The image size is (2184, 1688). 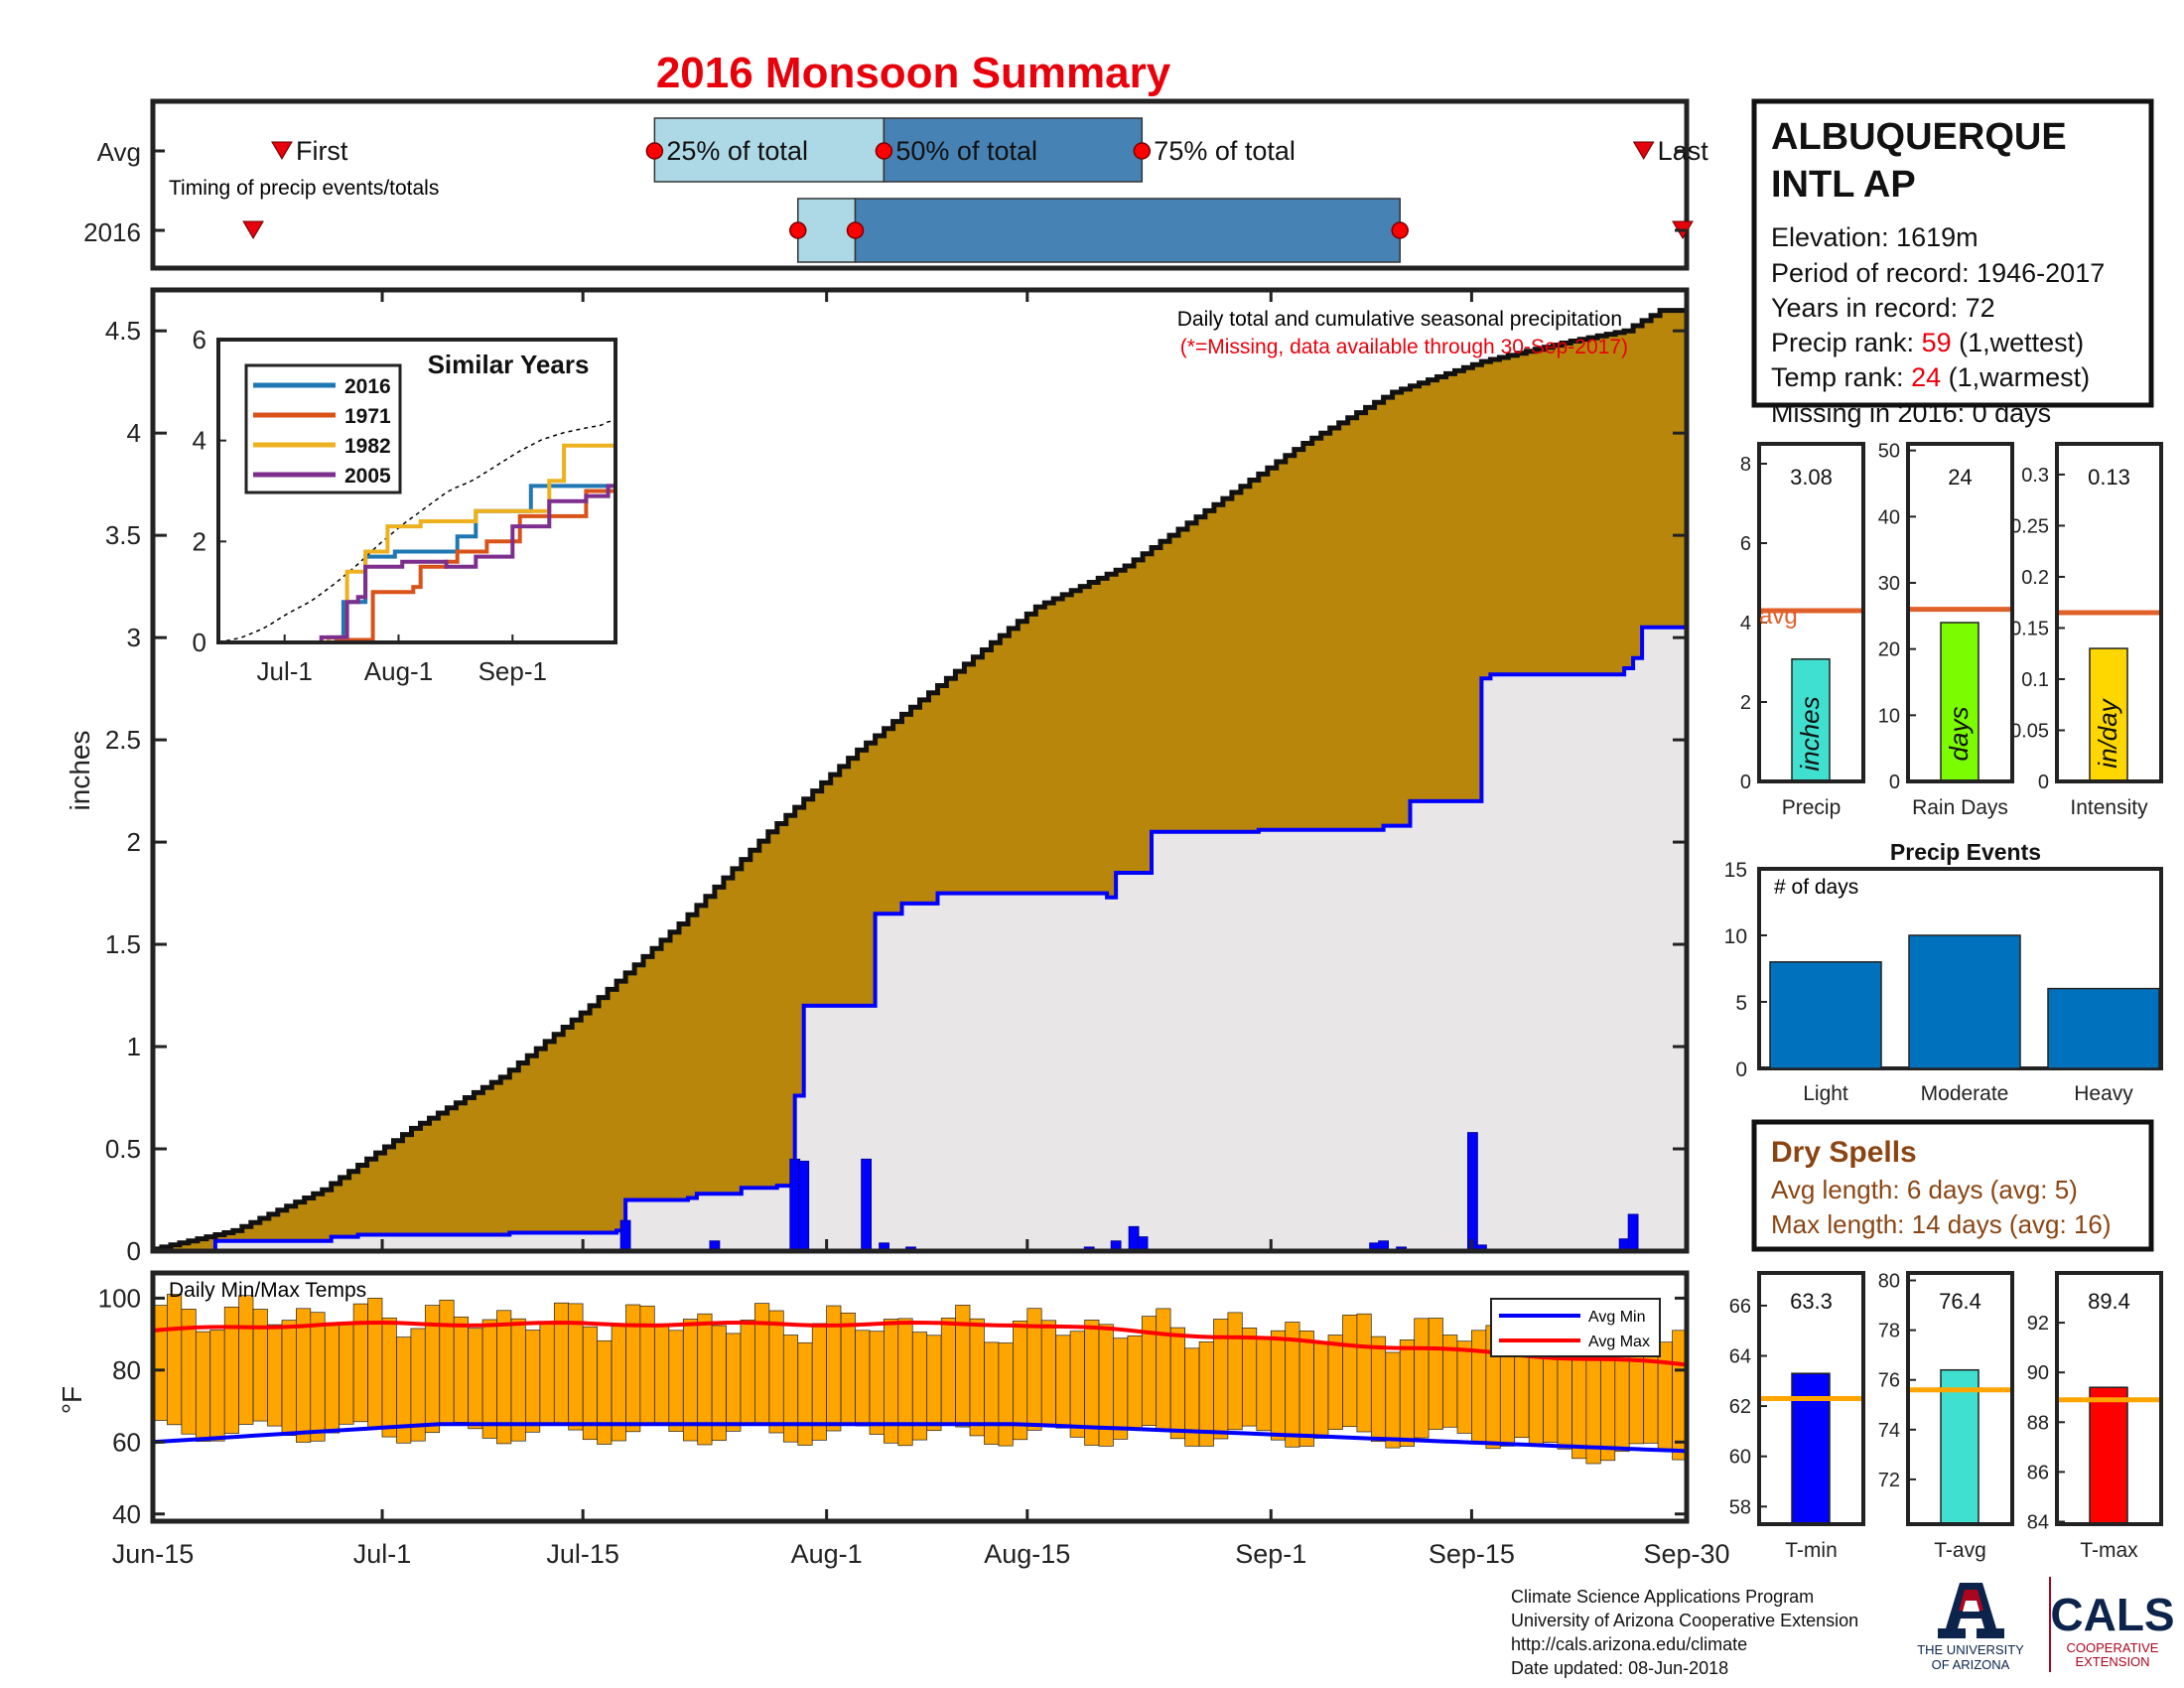 What do you see at coordinates (199, 441) in the screenshot?
I see `inset-ytick-label: 4` at bounding box center [199, 441].